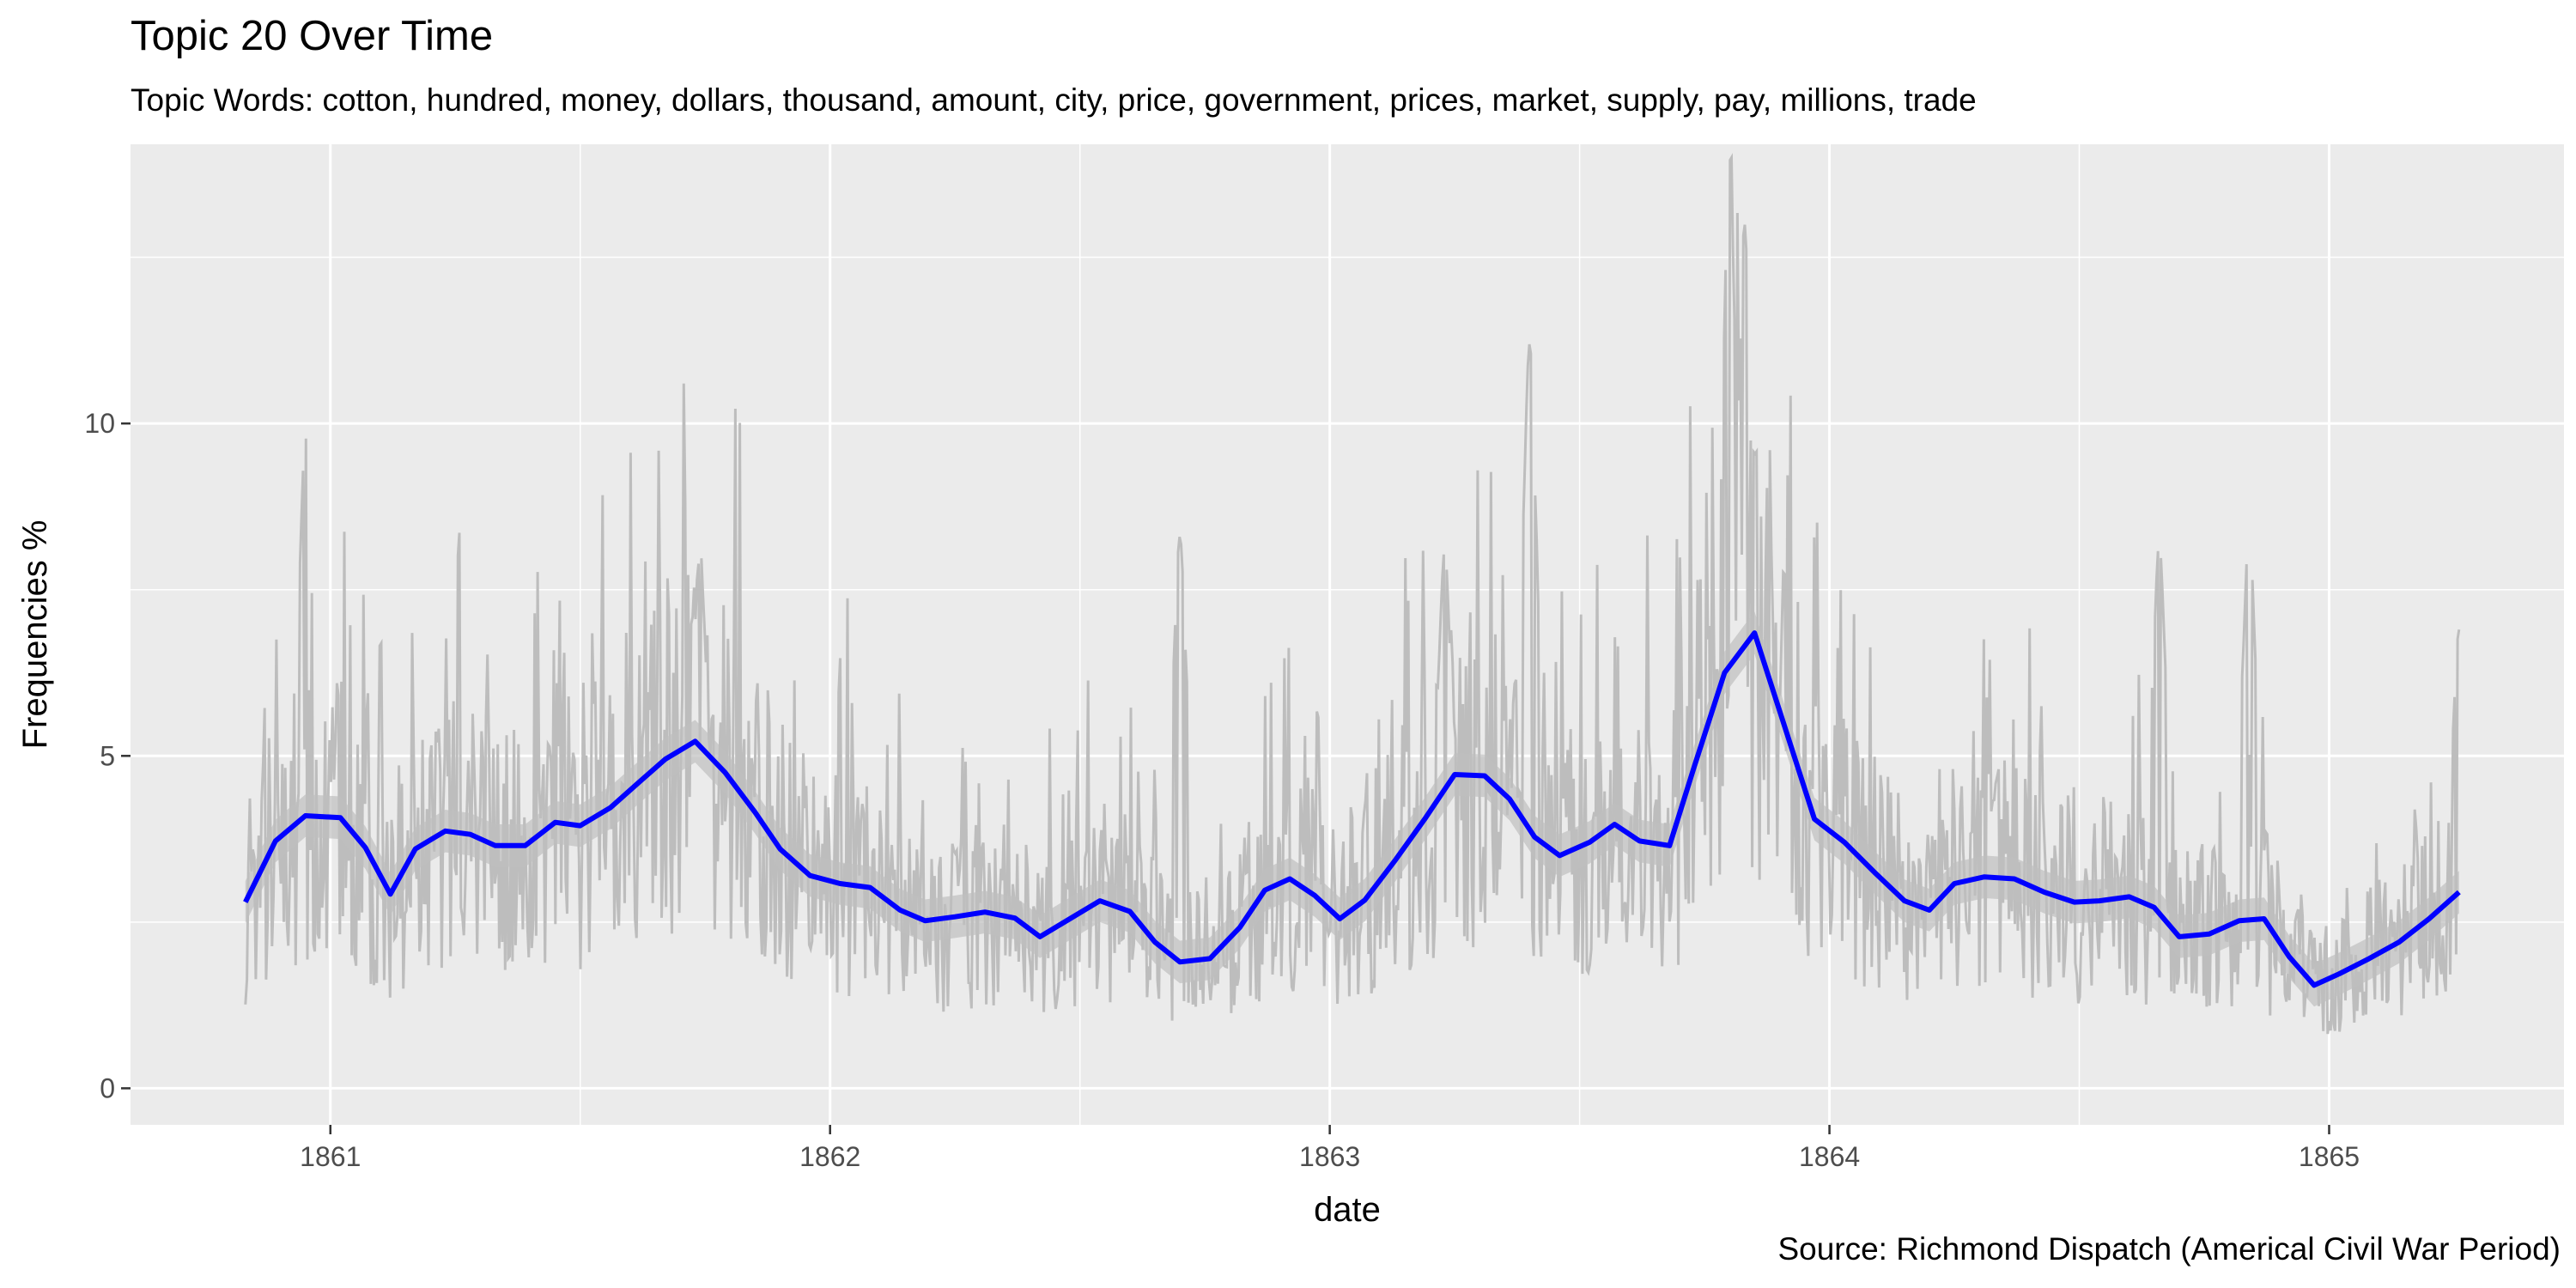 Image resolution: width=2576 pixels, height=1288 pixels. What do you see at coordinates (830, 1156) in the screenshot?
I see `x-tick-label: 1862` at bounding box center [830, 1156].